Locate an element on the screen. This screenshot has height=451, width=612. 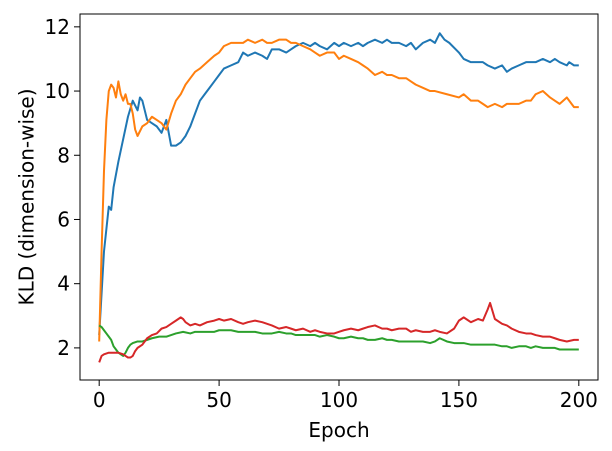
y-tick-label: 4 is located at coordinates (63, 284).